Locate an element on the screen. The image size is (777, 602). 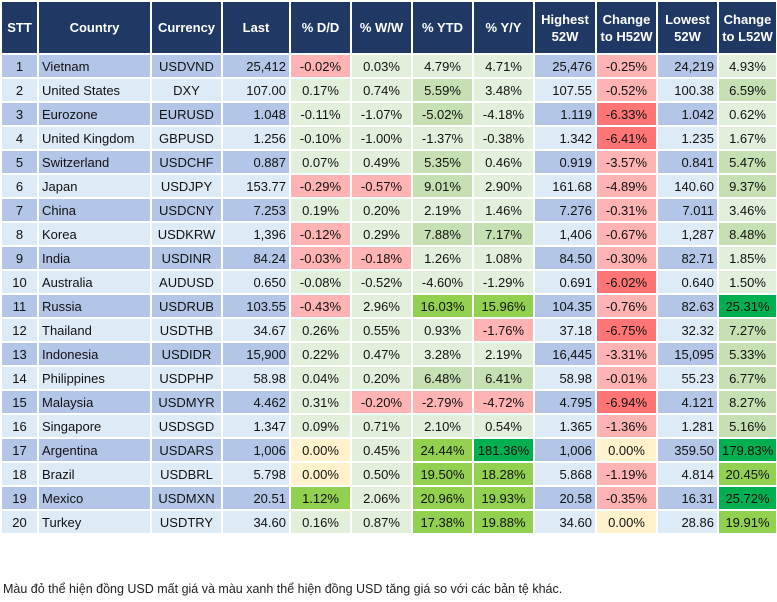
header-country: Country is located at coordinates (94, 27).